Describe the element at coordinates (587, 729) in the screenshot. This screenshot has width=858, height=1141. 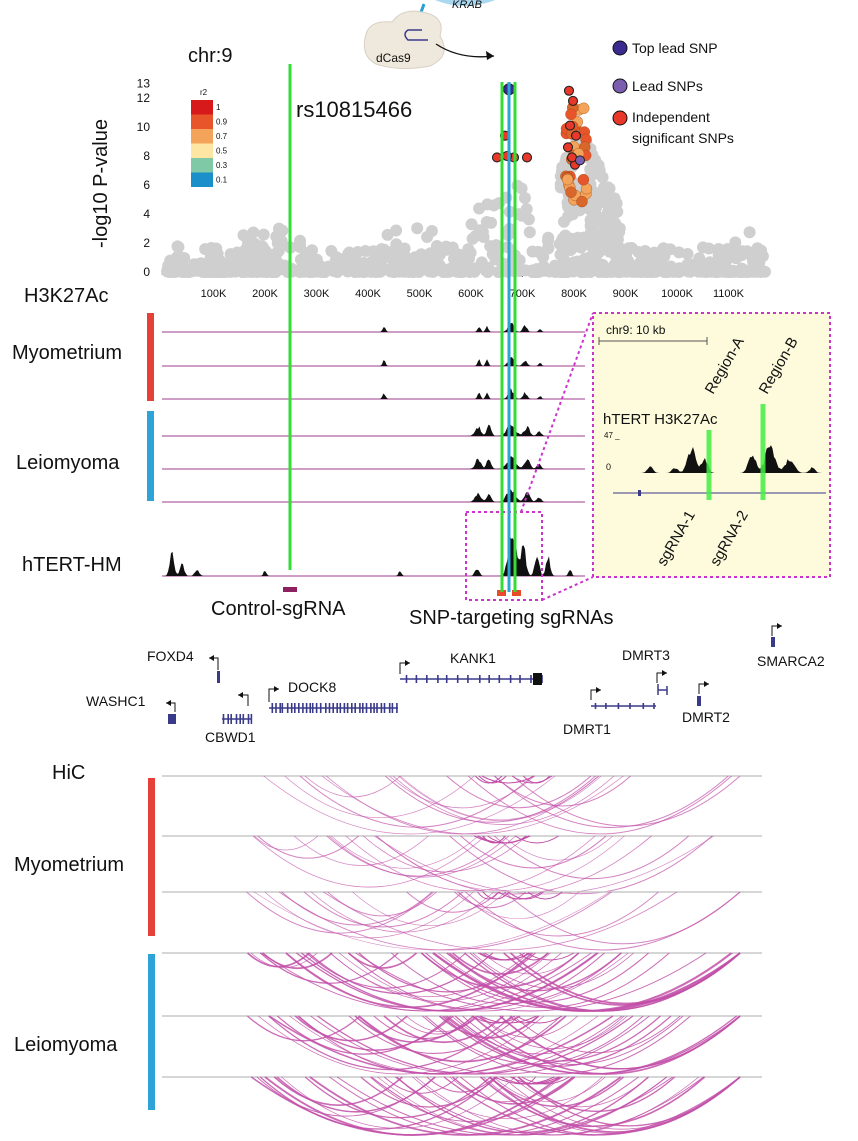
I see `gene-label-dmrt1: DMRT1` at that location.